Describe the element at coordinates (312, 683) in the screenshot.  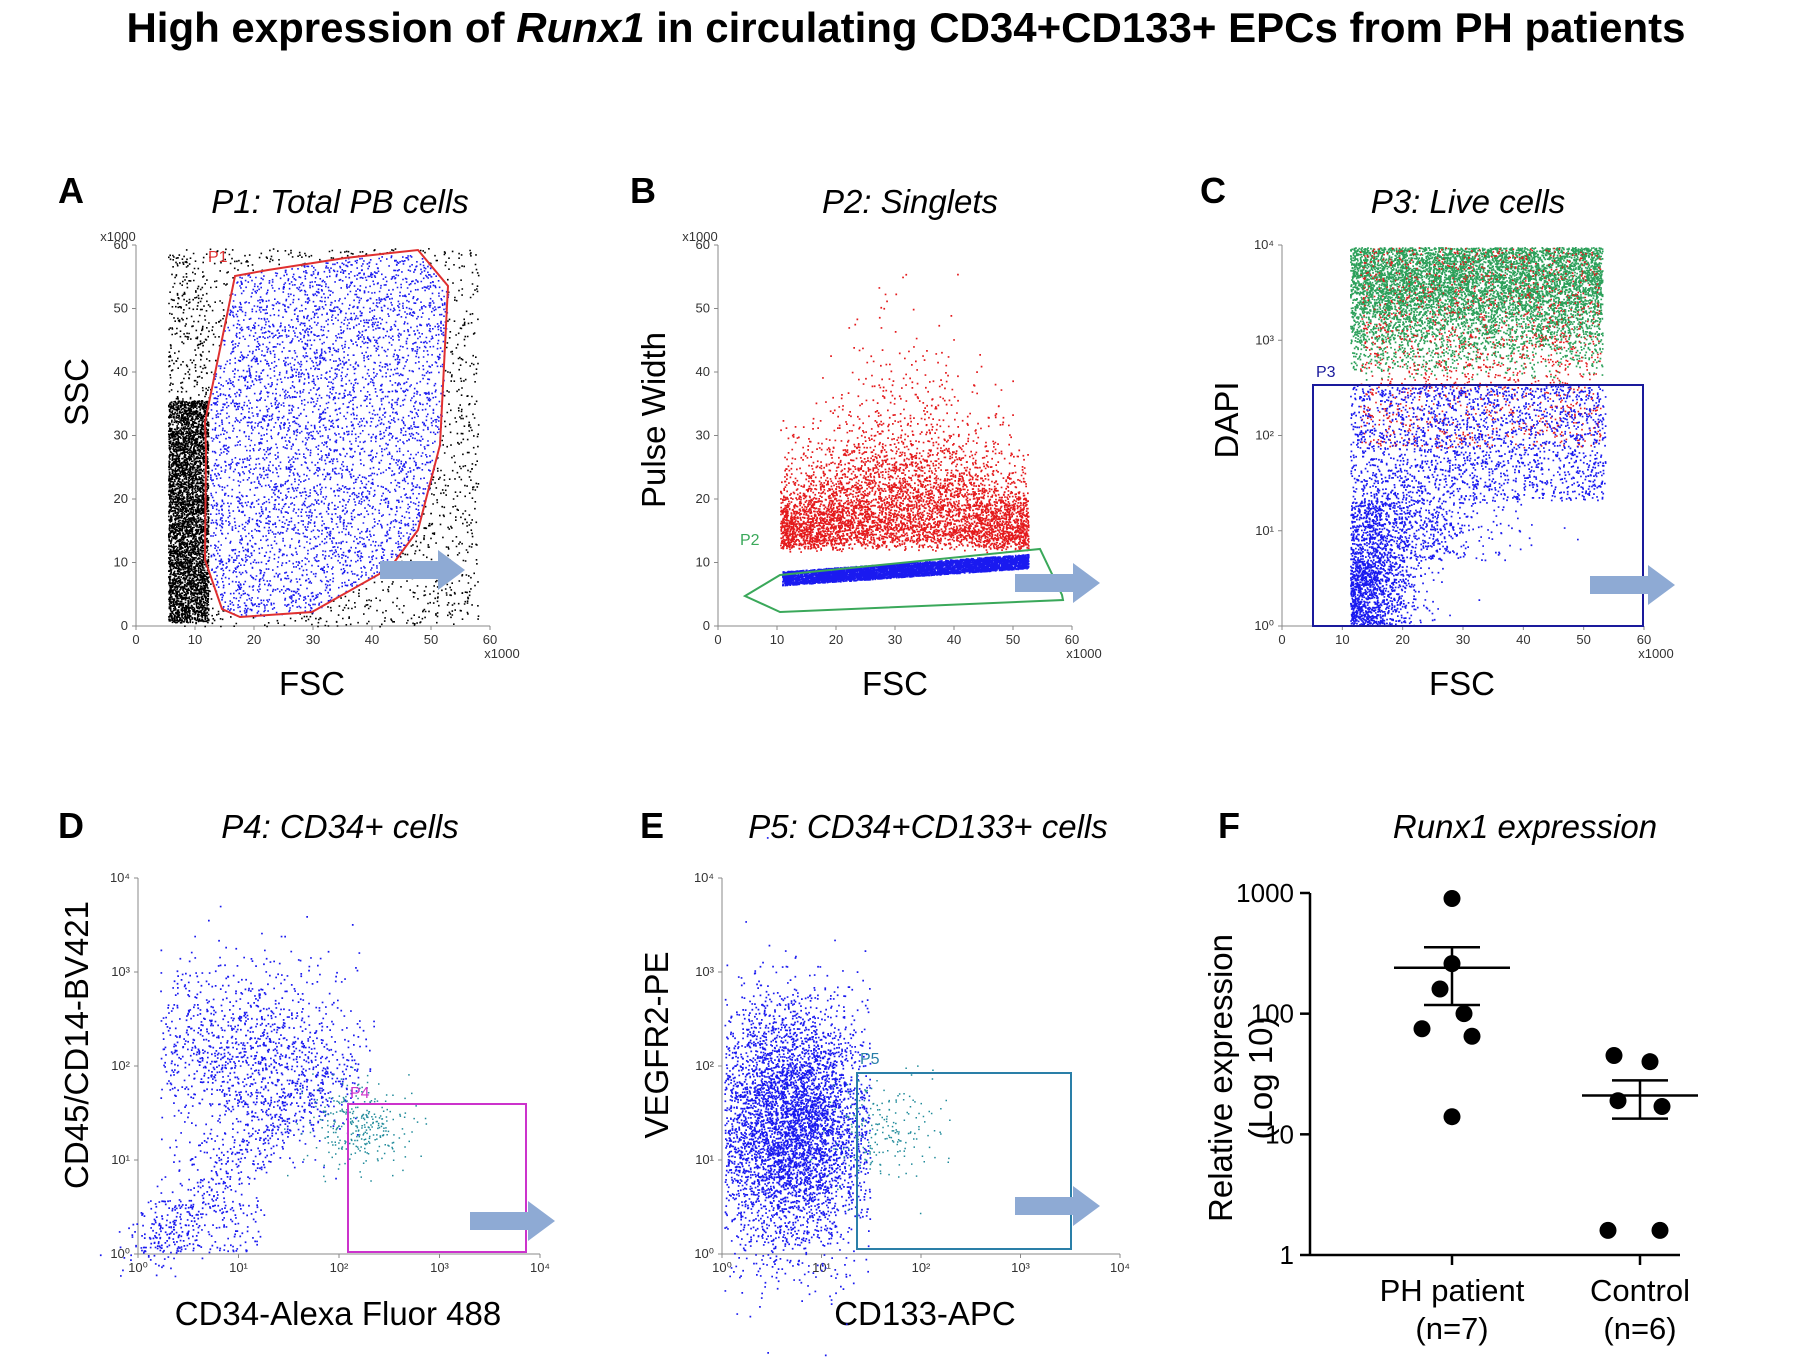
I see `panel-a-xlabel: FSC` at that location.